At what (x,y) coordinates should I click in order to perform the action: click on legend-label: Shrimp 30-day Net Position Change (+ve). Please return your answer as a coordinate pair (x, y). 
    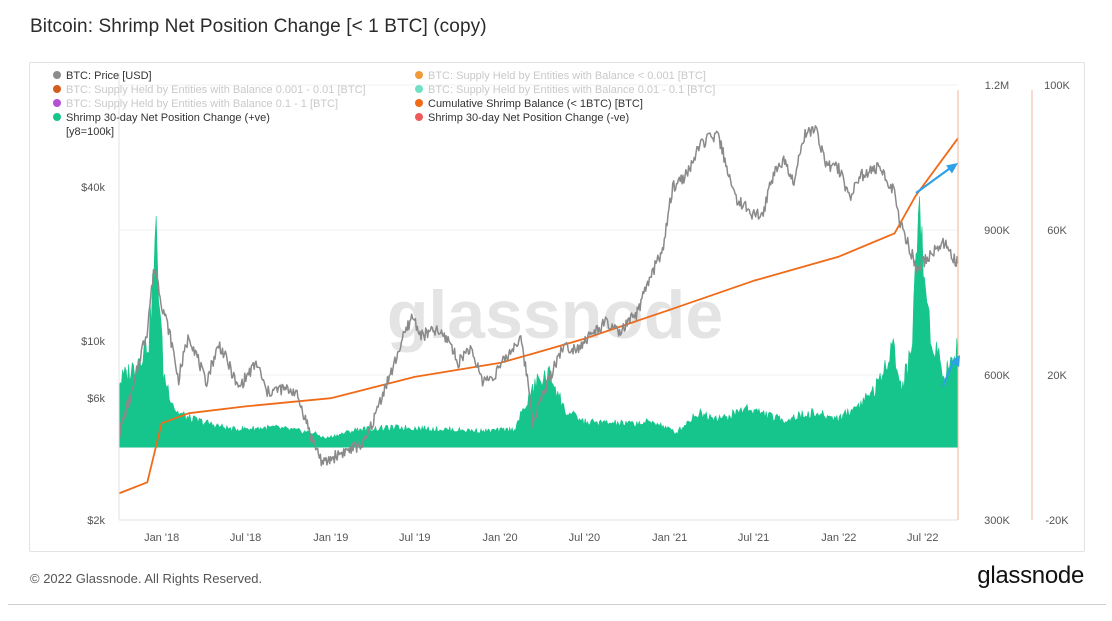
    Looking at the image, I should click on (168, 118).